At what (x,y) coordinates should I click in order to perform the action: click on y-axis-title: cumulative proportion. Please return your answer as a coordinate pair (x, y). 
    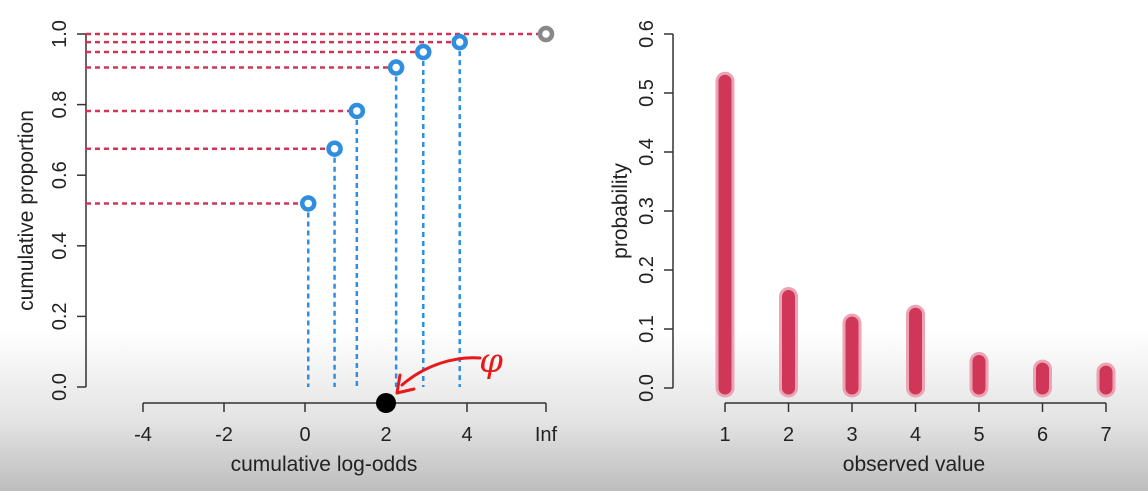
    Looking at the image, I should click on (26, 210).